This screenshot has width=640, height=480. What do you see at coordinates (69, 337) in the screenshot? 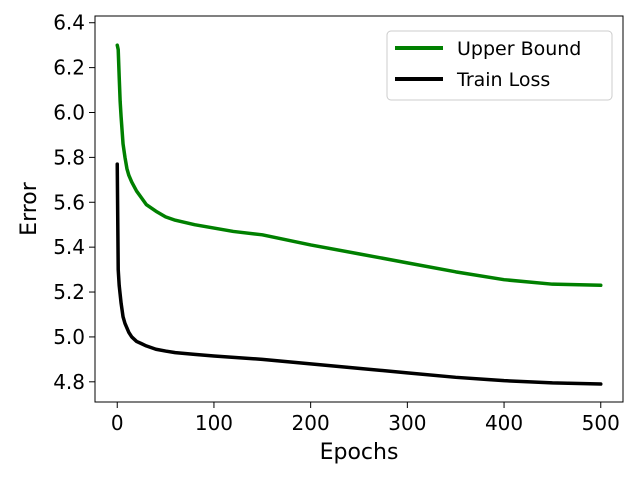
I see `y-tick-label: 5.0` at bounding box center [69, 337].